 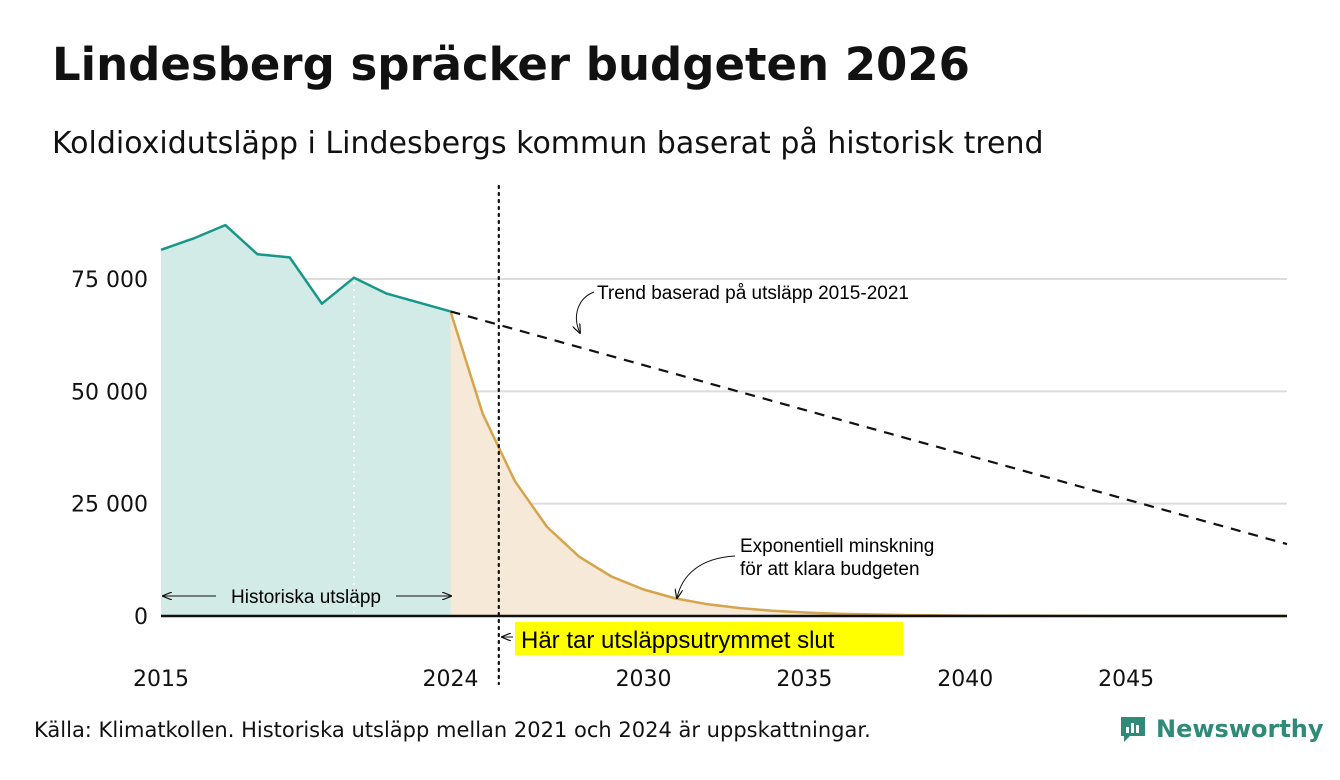 I want to click on decline-label-line1: Exponentiell minskning, so click(x=837, y=546).